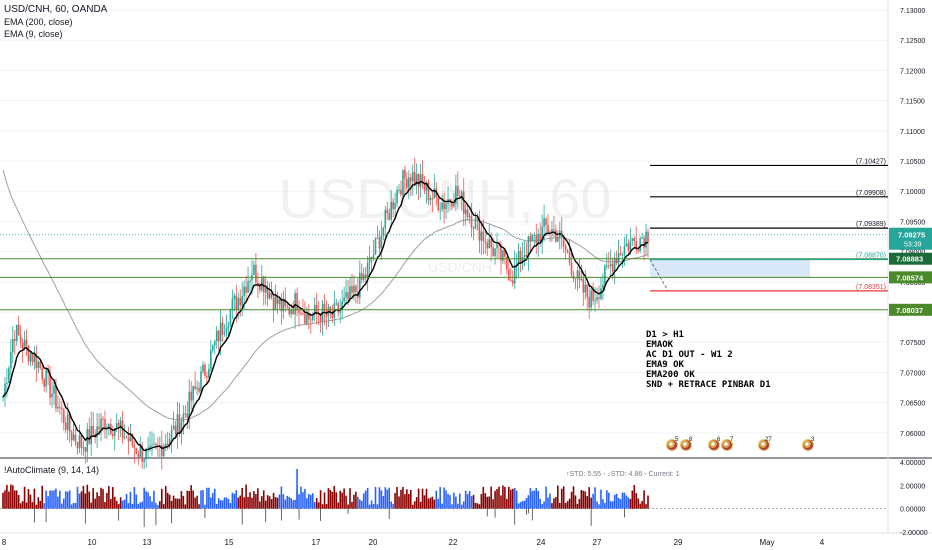 The height and width of the screenshot is (550, 932). What do you see at coordinates (56, 9) in the screenshot?
I see `symbol-title: USD/CNH, 60, OANDA` at bounding box center [56, 9].